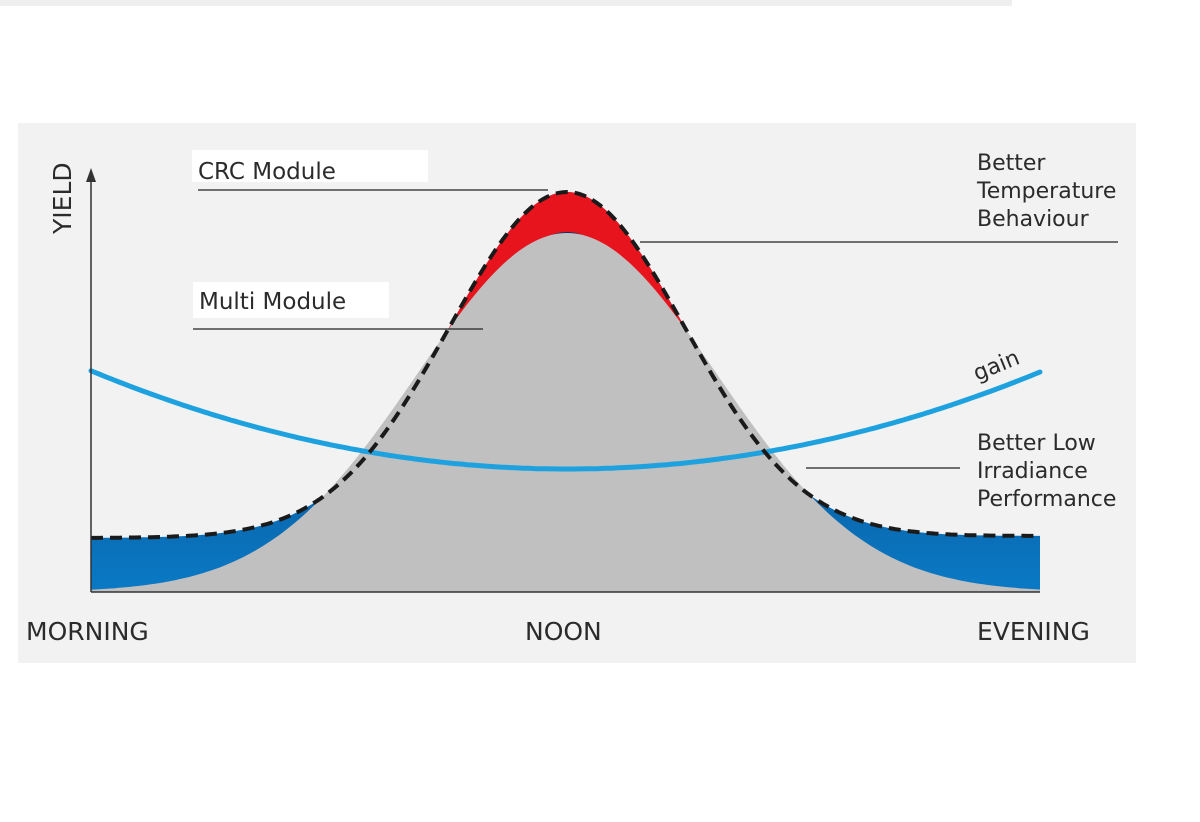  What do you see at coordinates (267, 172) in the screenshot?
I see `crc-module-label: CRC Module` at bounding box center [267, 172].